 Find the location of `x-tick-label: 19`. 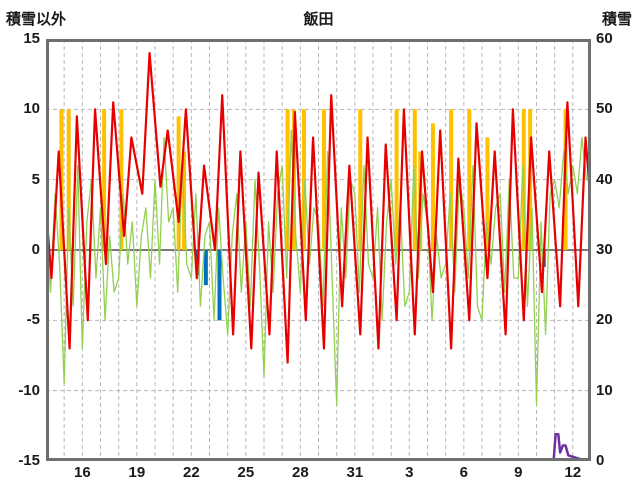

x-tick-label: 19 is located at coordinates (137, 472).